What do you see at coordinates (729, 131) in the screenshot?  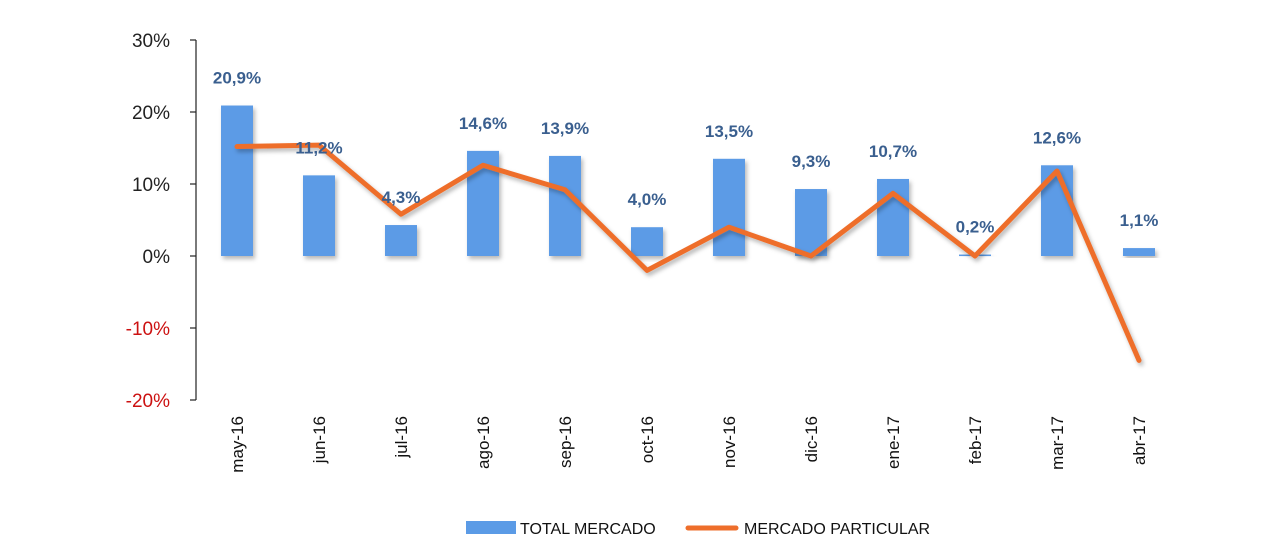 I see `data-label: 13,5%` at bounding box center [729, 131].